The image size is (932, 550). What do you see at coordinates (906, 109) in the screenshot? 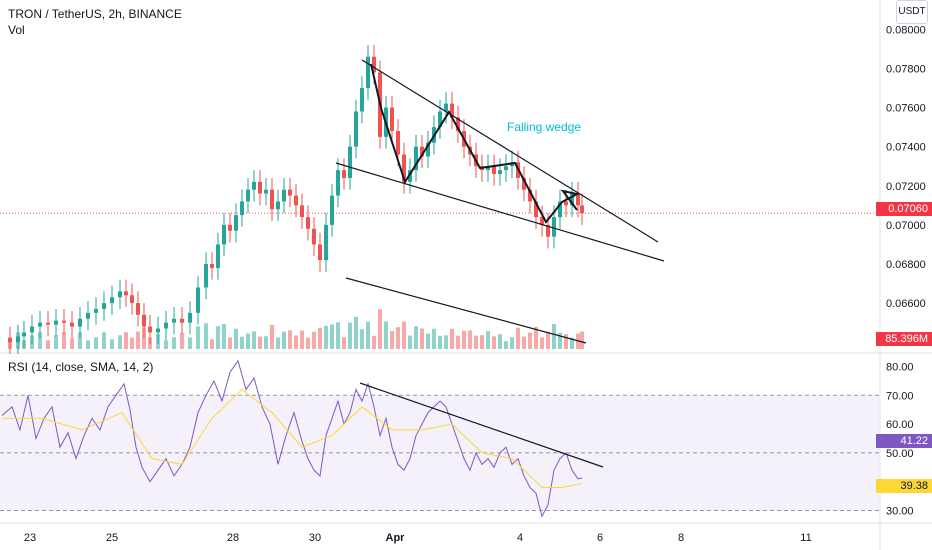
I see `price-tick-label: 0.07600` at bounding box center [906, 109].